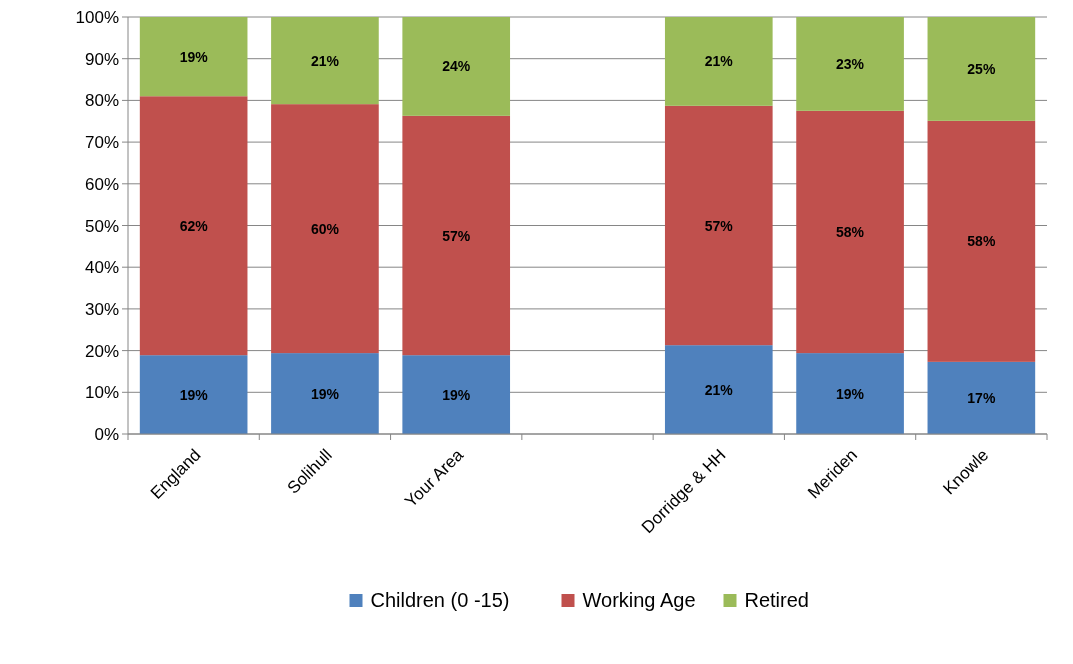 Image resolution: width=1073 pixels, height=664 pixels. What do you see at coordinates (101, 351) in the screenshot?
I see `y-tick-label: 20%` at bounding box center [101, 351].